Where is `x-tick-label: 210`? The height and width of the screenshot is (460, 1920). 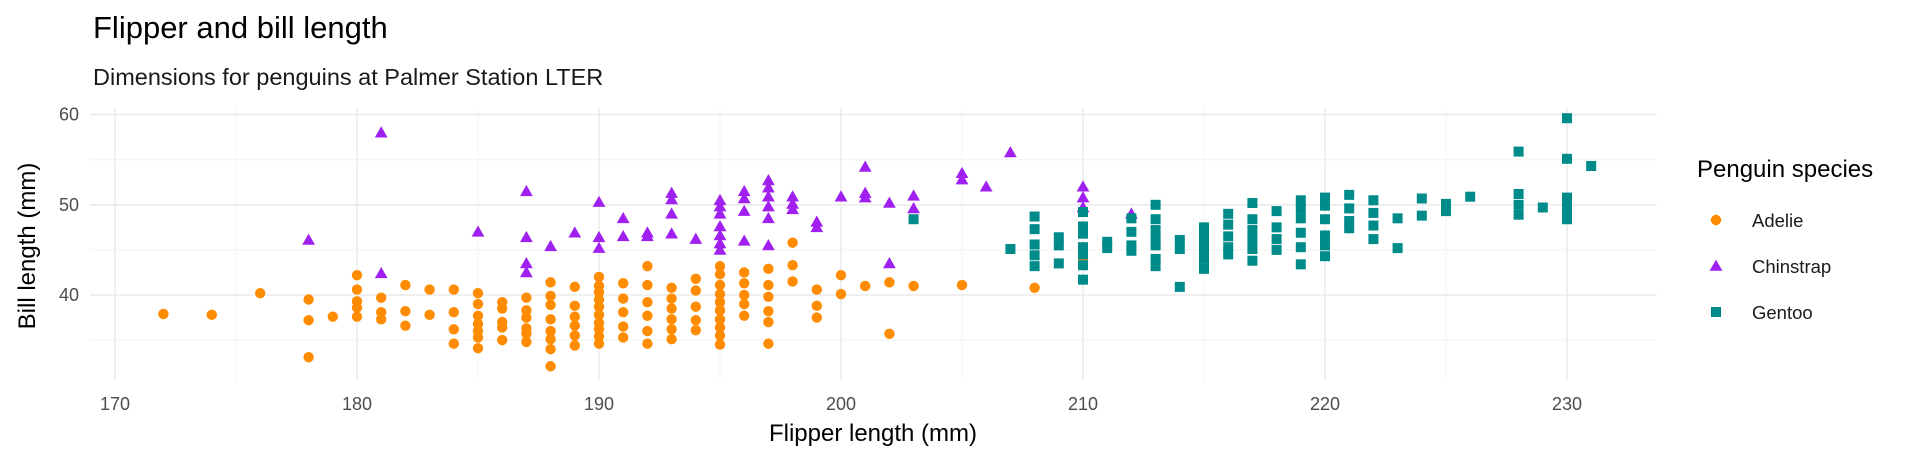 x-tick-label: 210 is located at coordinates (1083, 404).